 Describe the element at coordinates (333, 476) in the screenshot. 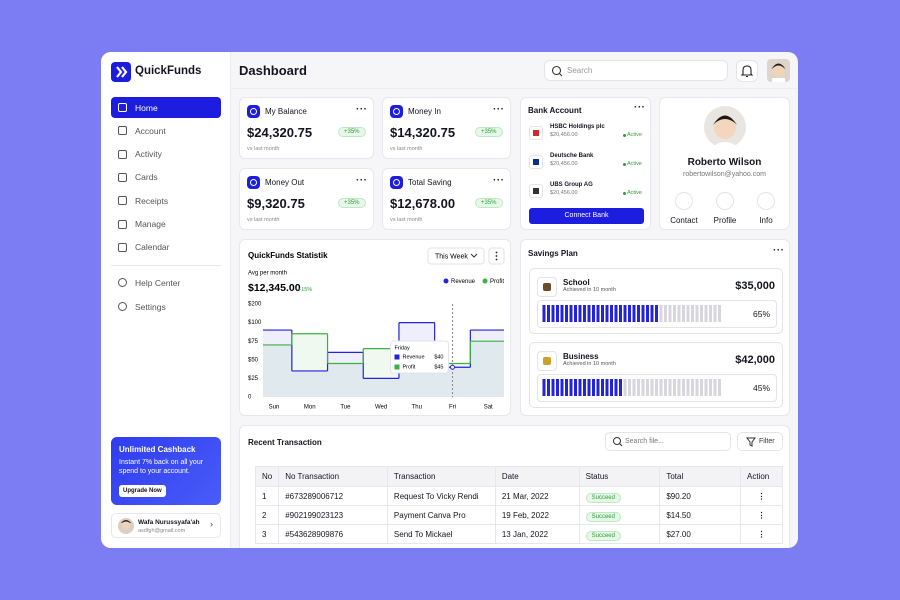

I see `column-header: No Transaction` at that location.